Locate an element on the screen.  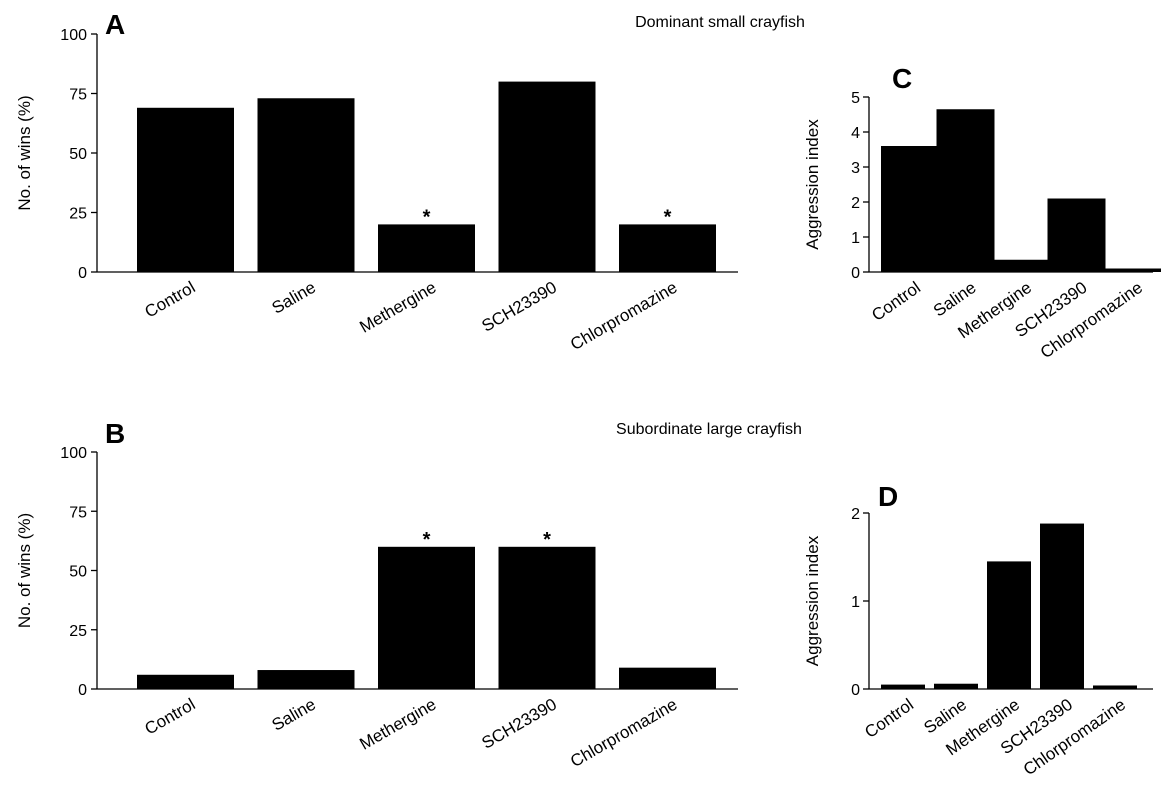
panel-letter: C is located at coordinates (902, 78).